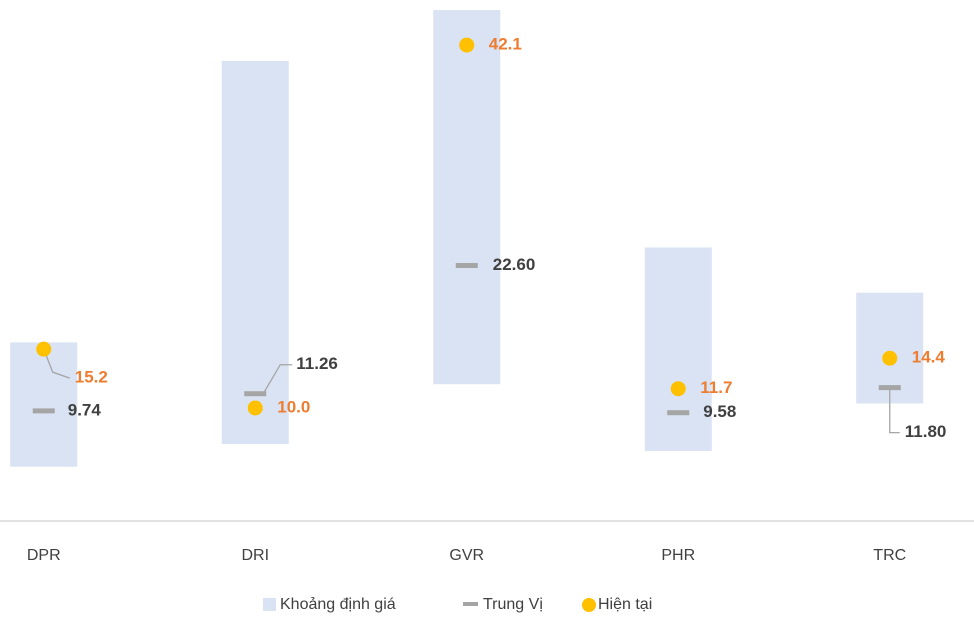  What do you see at coordinates (466, 555) in the screenshot?
I see `x-tick-label: GVR` at bounding box center [466, 555].